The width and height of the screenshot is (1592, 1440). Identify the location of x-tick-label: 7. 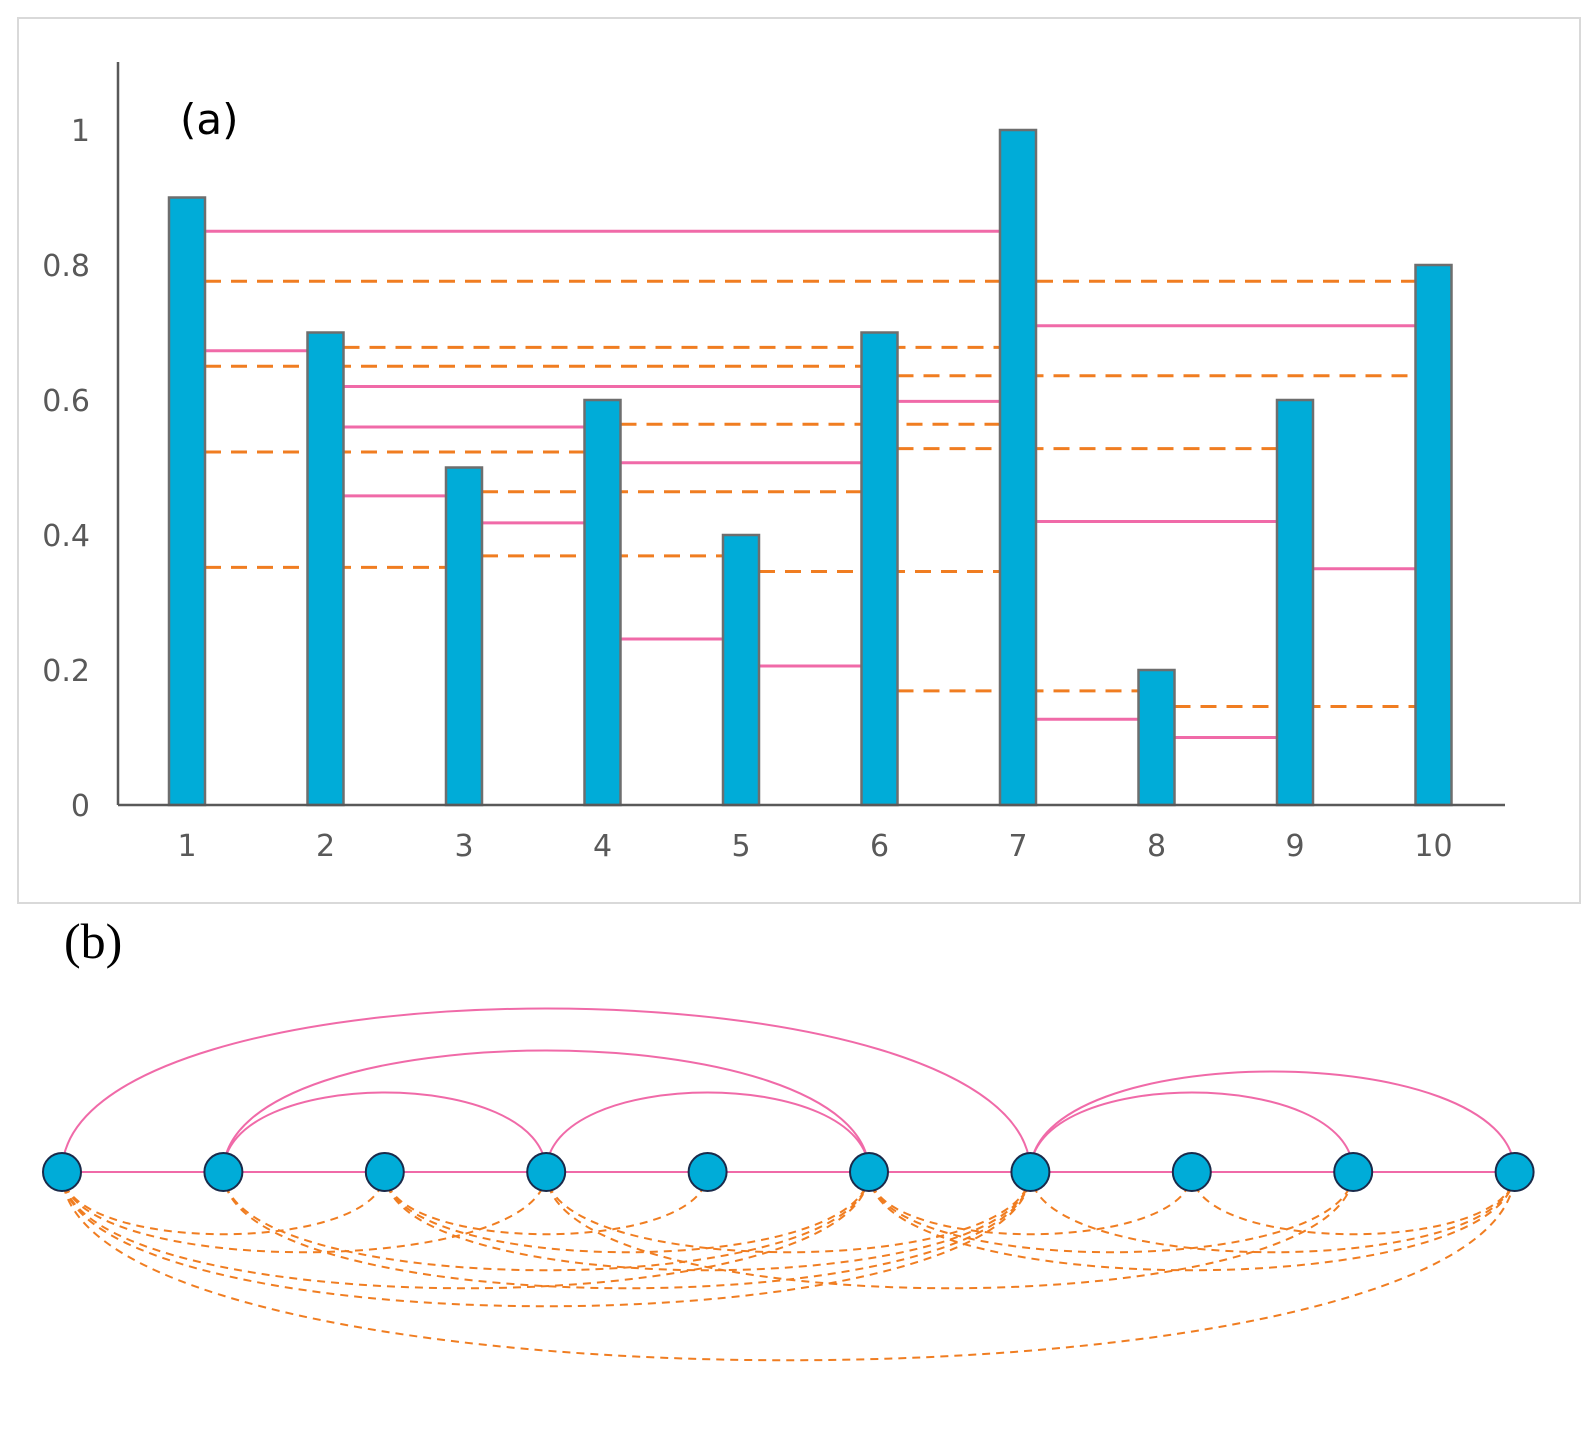
(1017, 846).